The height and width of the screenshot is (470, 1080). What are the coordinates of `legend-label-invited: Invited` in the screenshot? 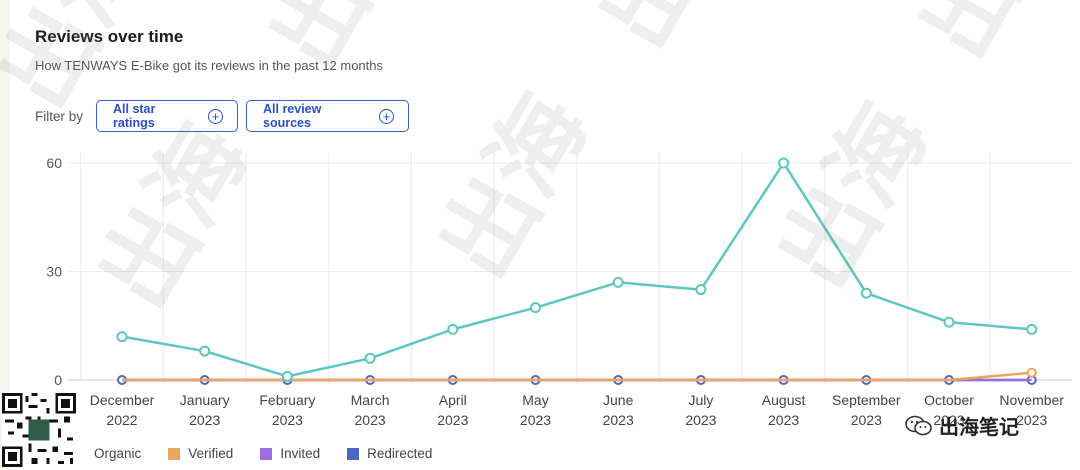 It's located at (300, 453).